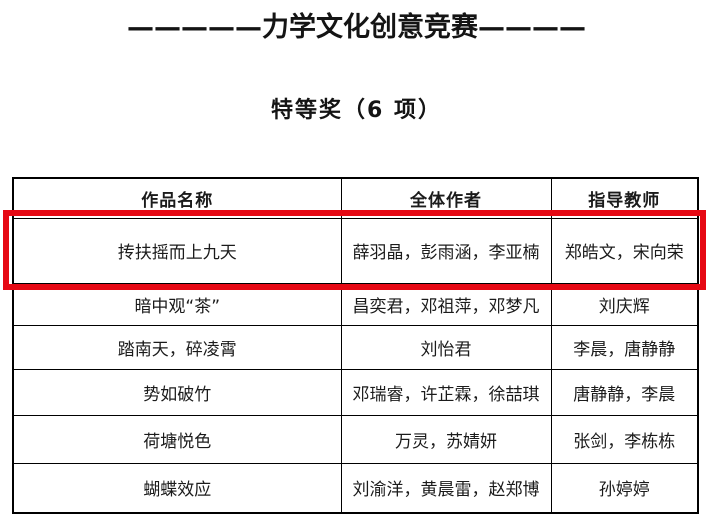 This screenshot has width=713, height=526. Describe the element at coordinates (177, 198) in the screenshot. I see `column-header-work: 作品名称` at that location.